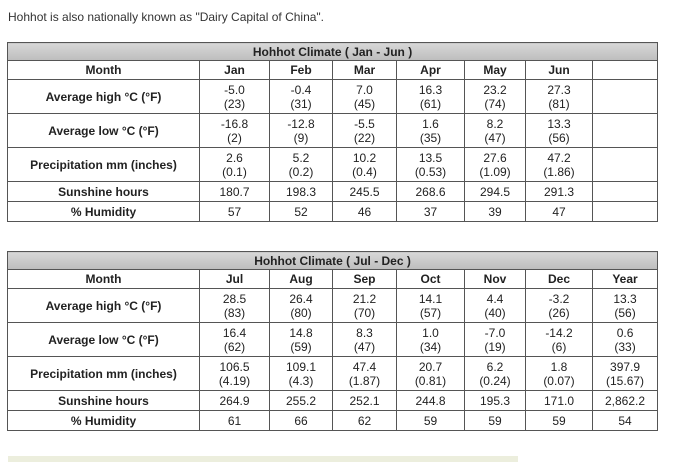 This screenshot has width=678, height=462. I want to click on table-cell: 46, so click(364, 211).